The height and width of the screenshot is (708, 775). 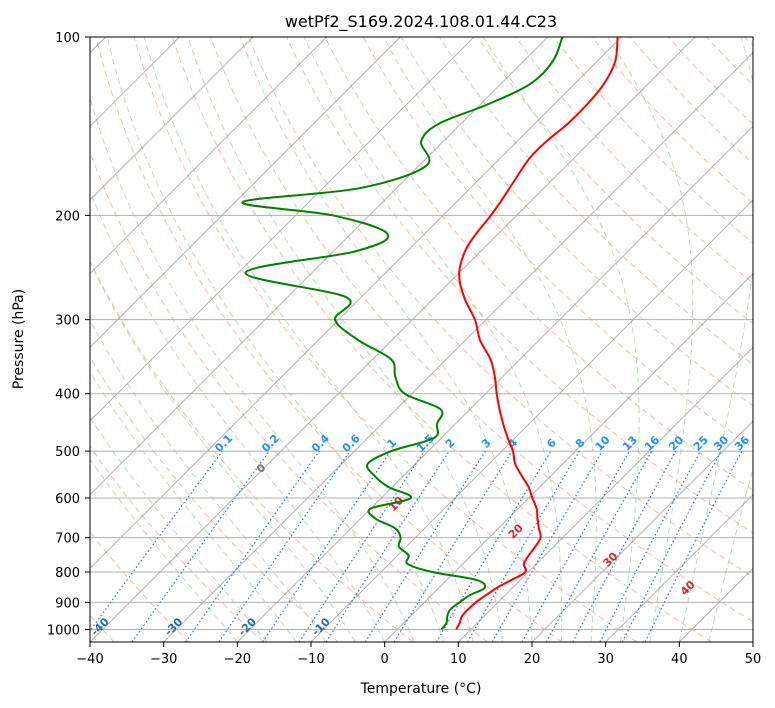 I want to click on x-tick-label: −40, so click(x=89, y=659).